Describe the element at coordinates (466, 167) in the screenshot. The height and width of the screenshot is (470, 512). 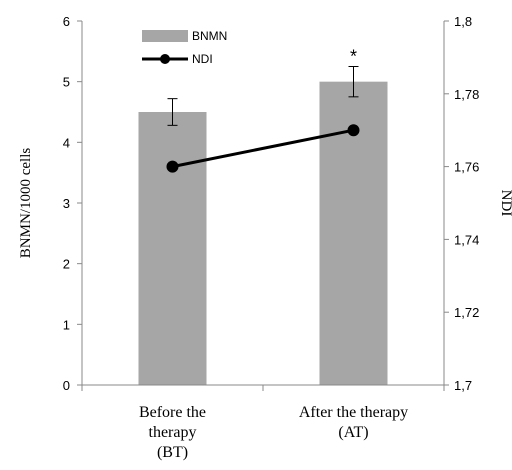
I see `y-right-tick-label: 1,76` at that location.